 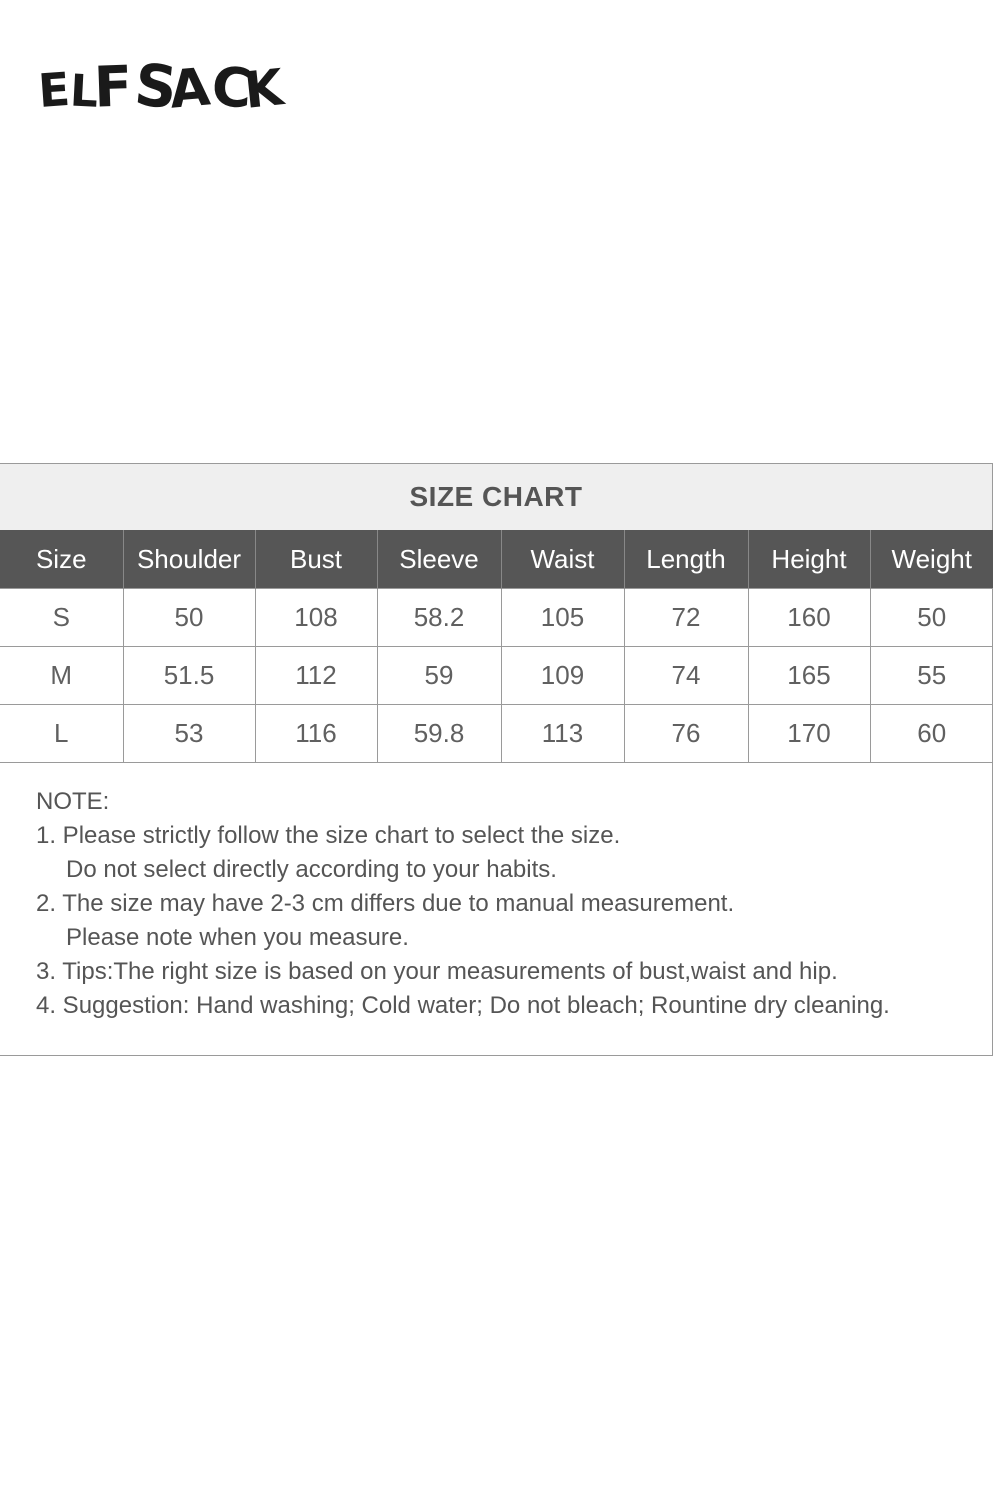 What do you see at coordinates (62, 617) in the screenshot?
I see `table-cell: S` at bounding box center [62, 617].